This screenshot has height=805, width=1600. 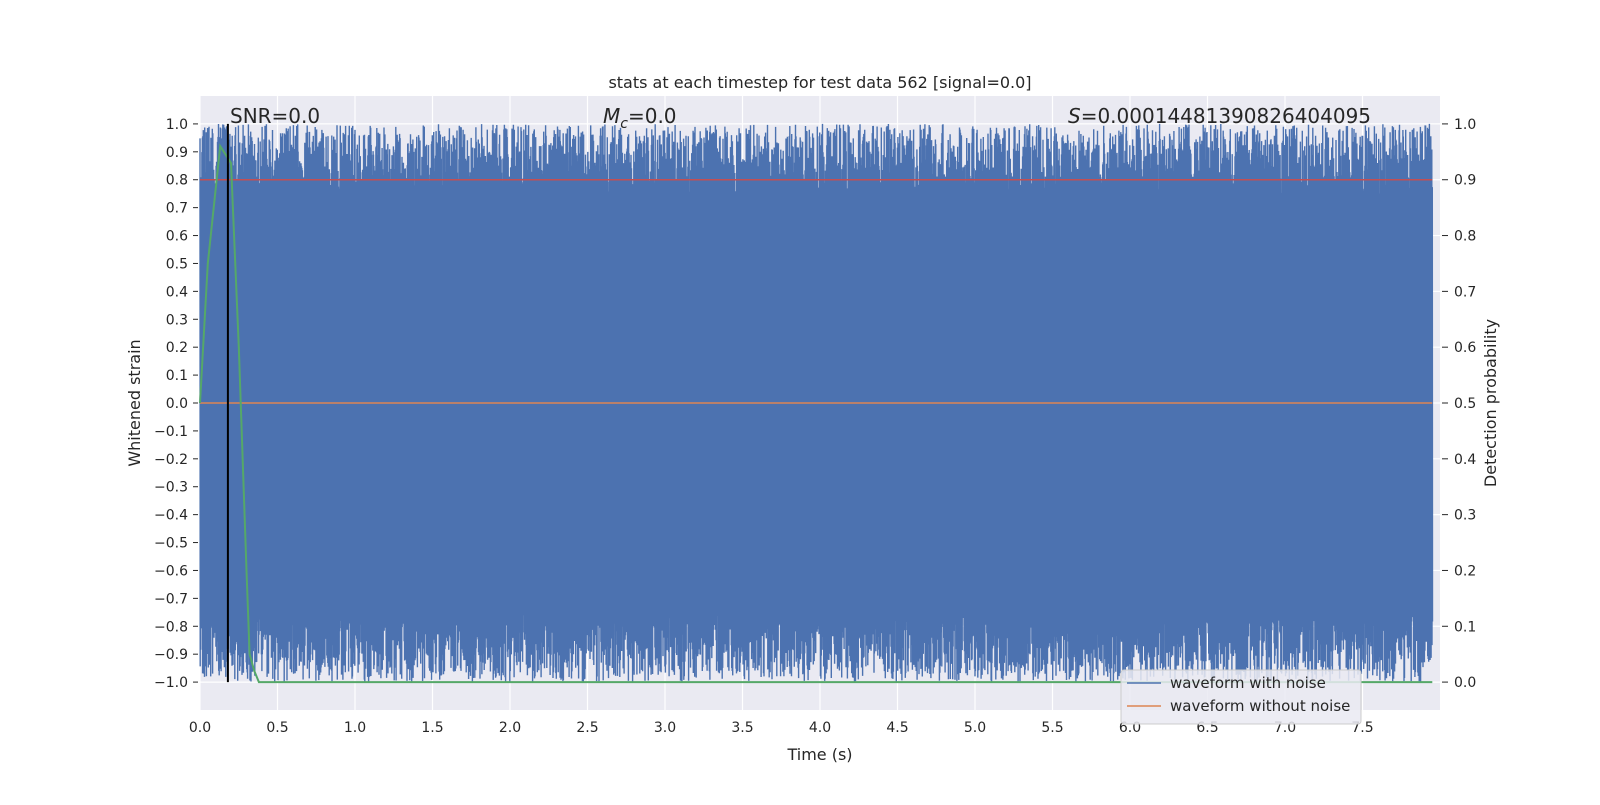 What do you see at coordinates (820, 728) in the screenshot?
I see `x-tick-label: 4.0` at bounding box center [820, 728].